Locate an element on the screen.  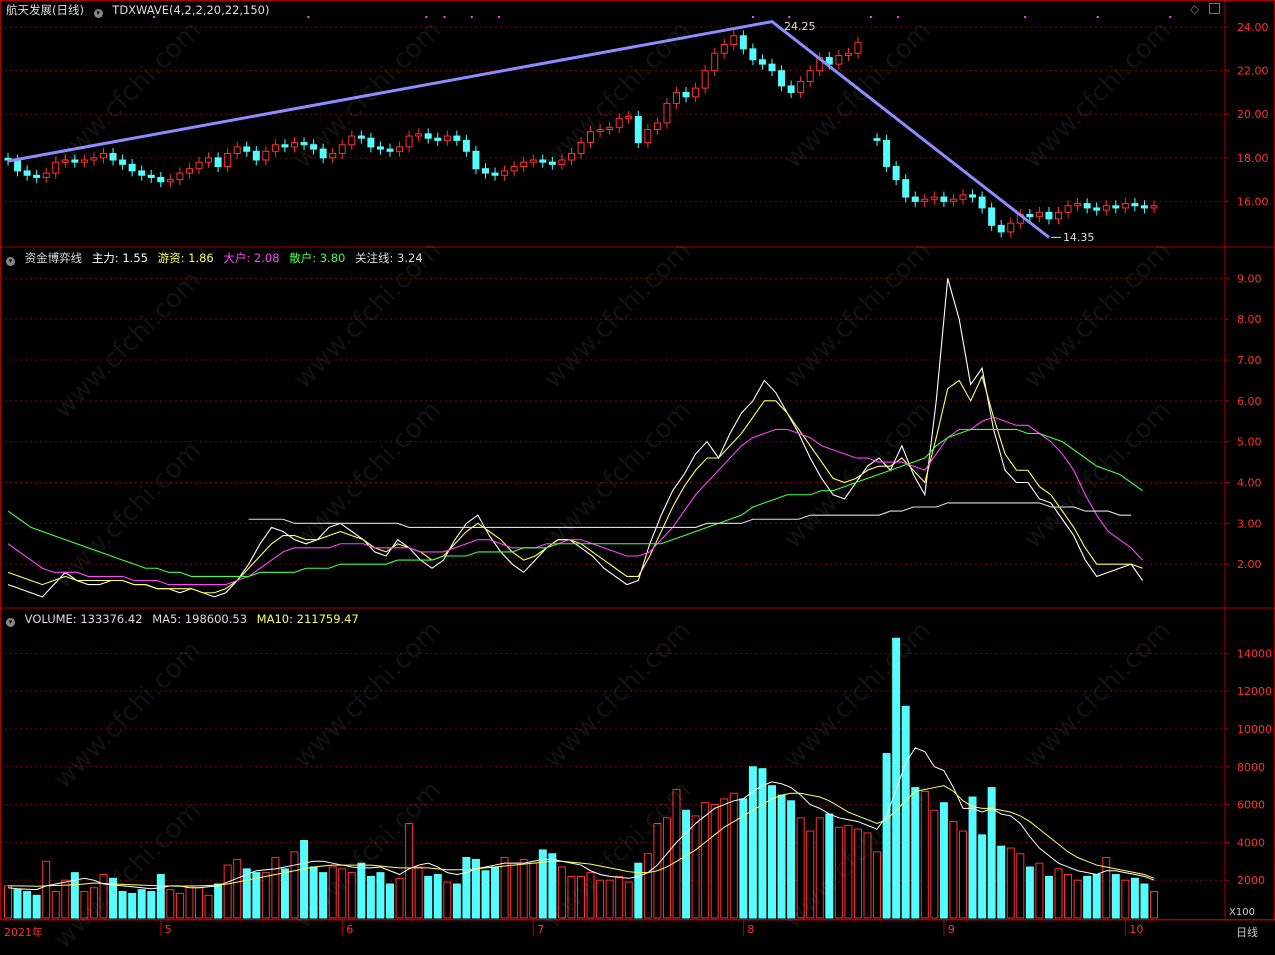
panel-controls: ◇ is located at coordinates (1205, 9).